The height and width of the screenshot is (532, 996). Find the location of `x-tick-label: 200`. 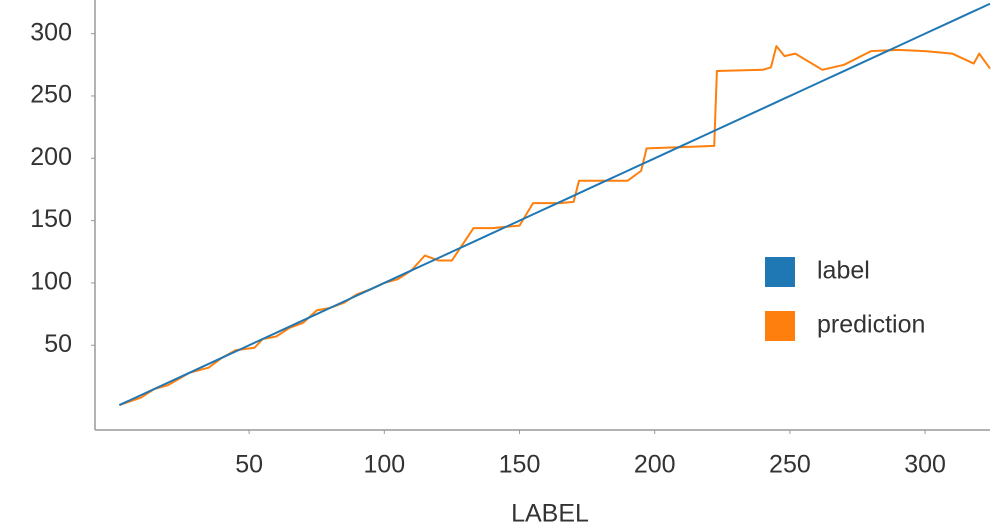

x-tick-label: 200 is located at coordinates (655, 465).